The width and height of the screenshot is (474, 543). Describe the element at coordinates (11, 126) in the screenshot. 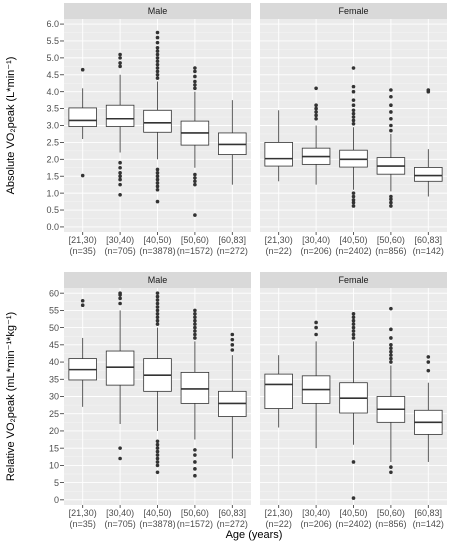

I see `y-axis-title: Absolute VO₂peak (L*min⁻¹)` at that location.